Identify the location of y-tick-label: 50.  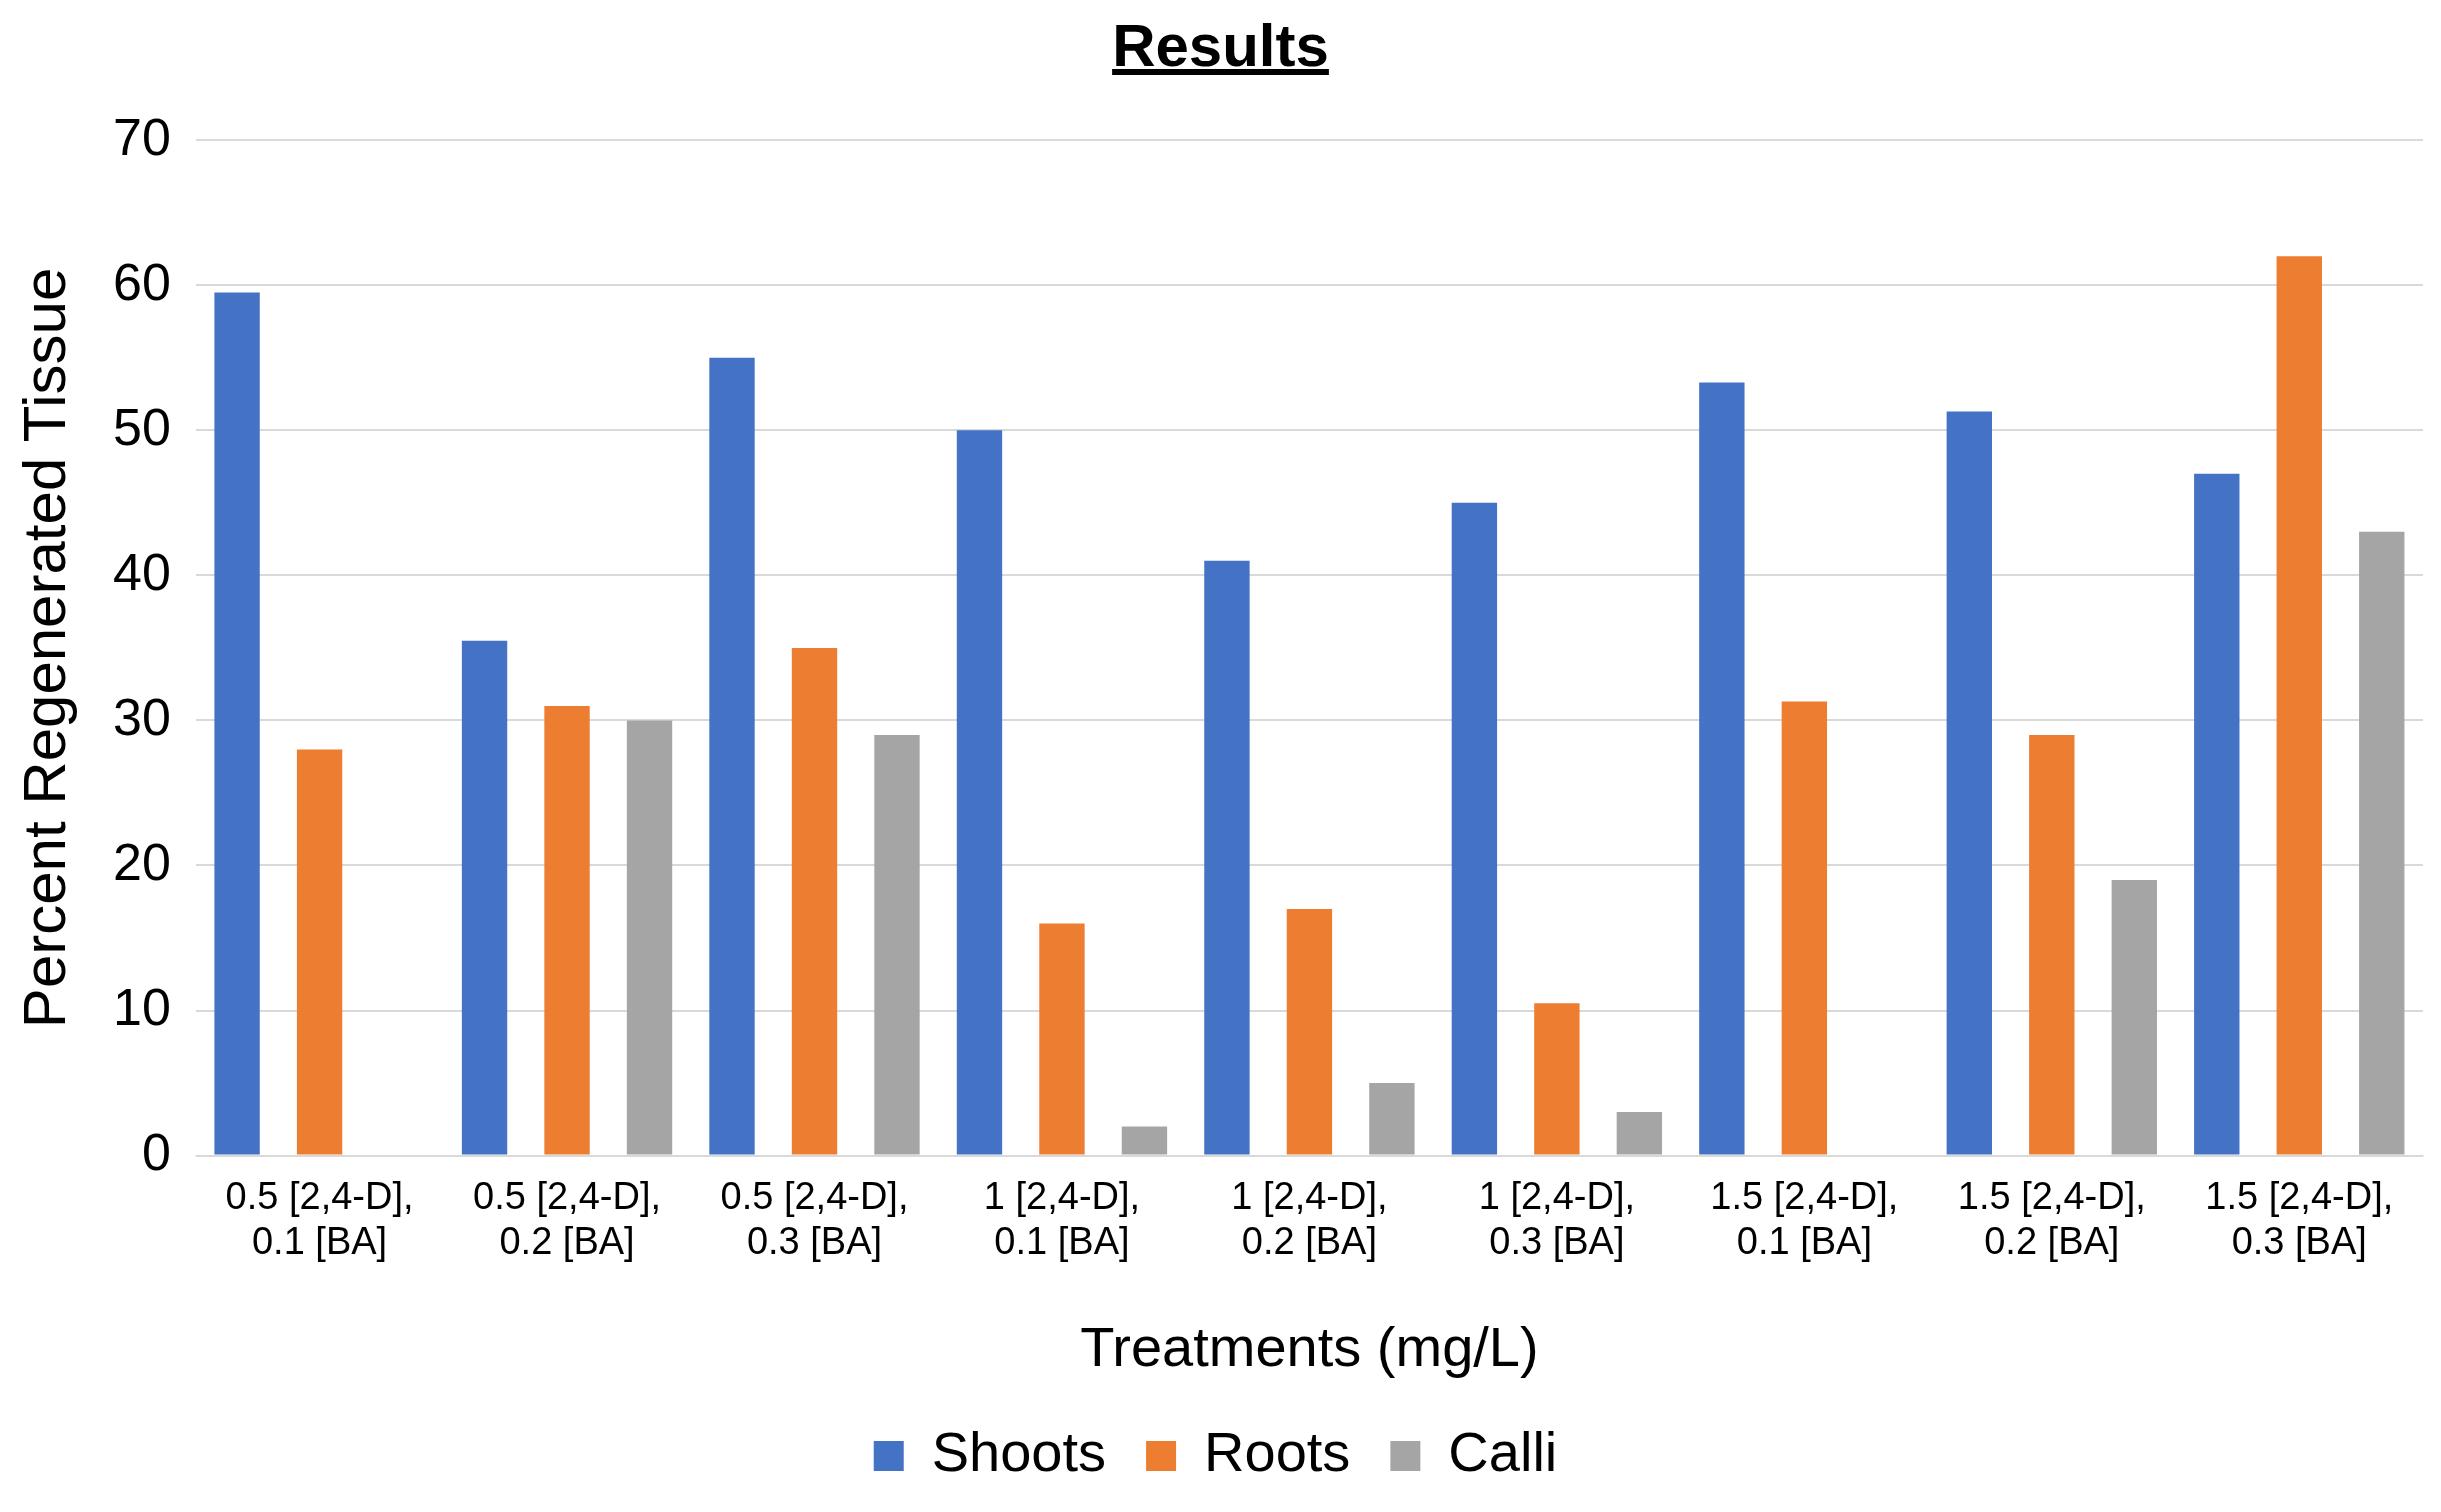
(142, 426).